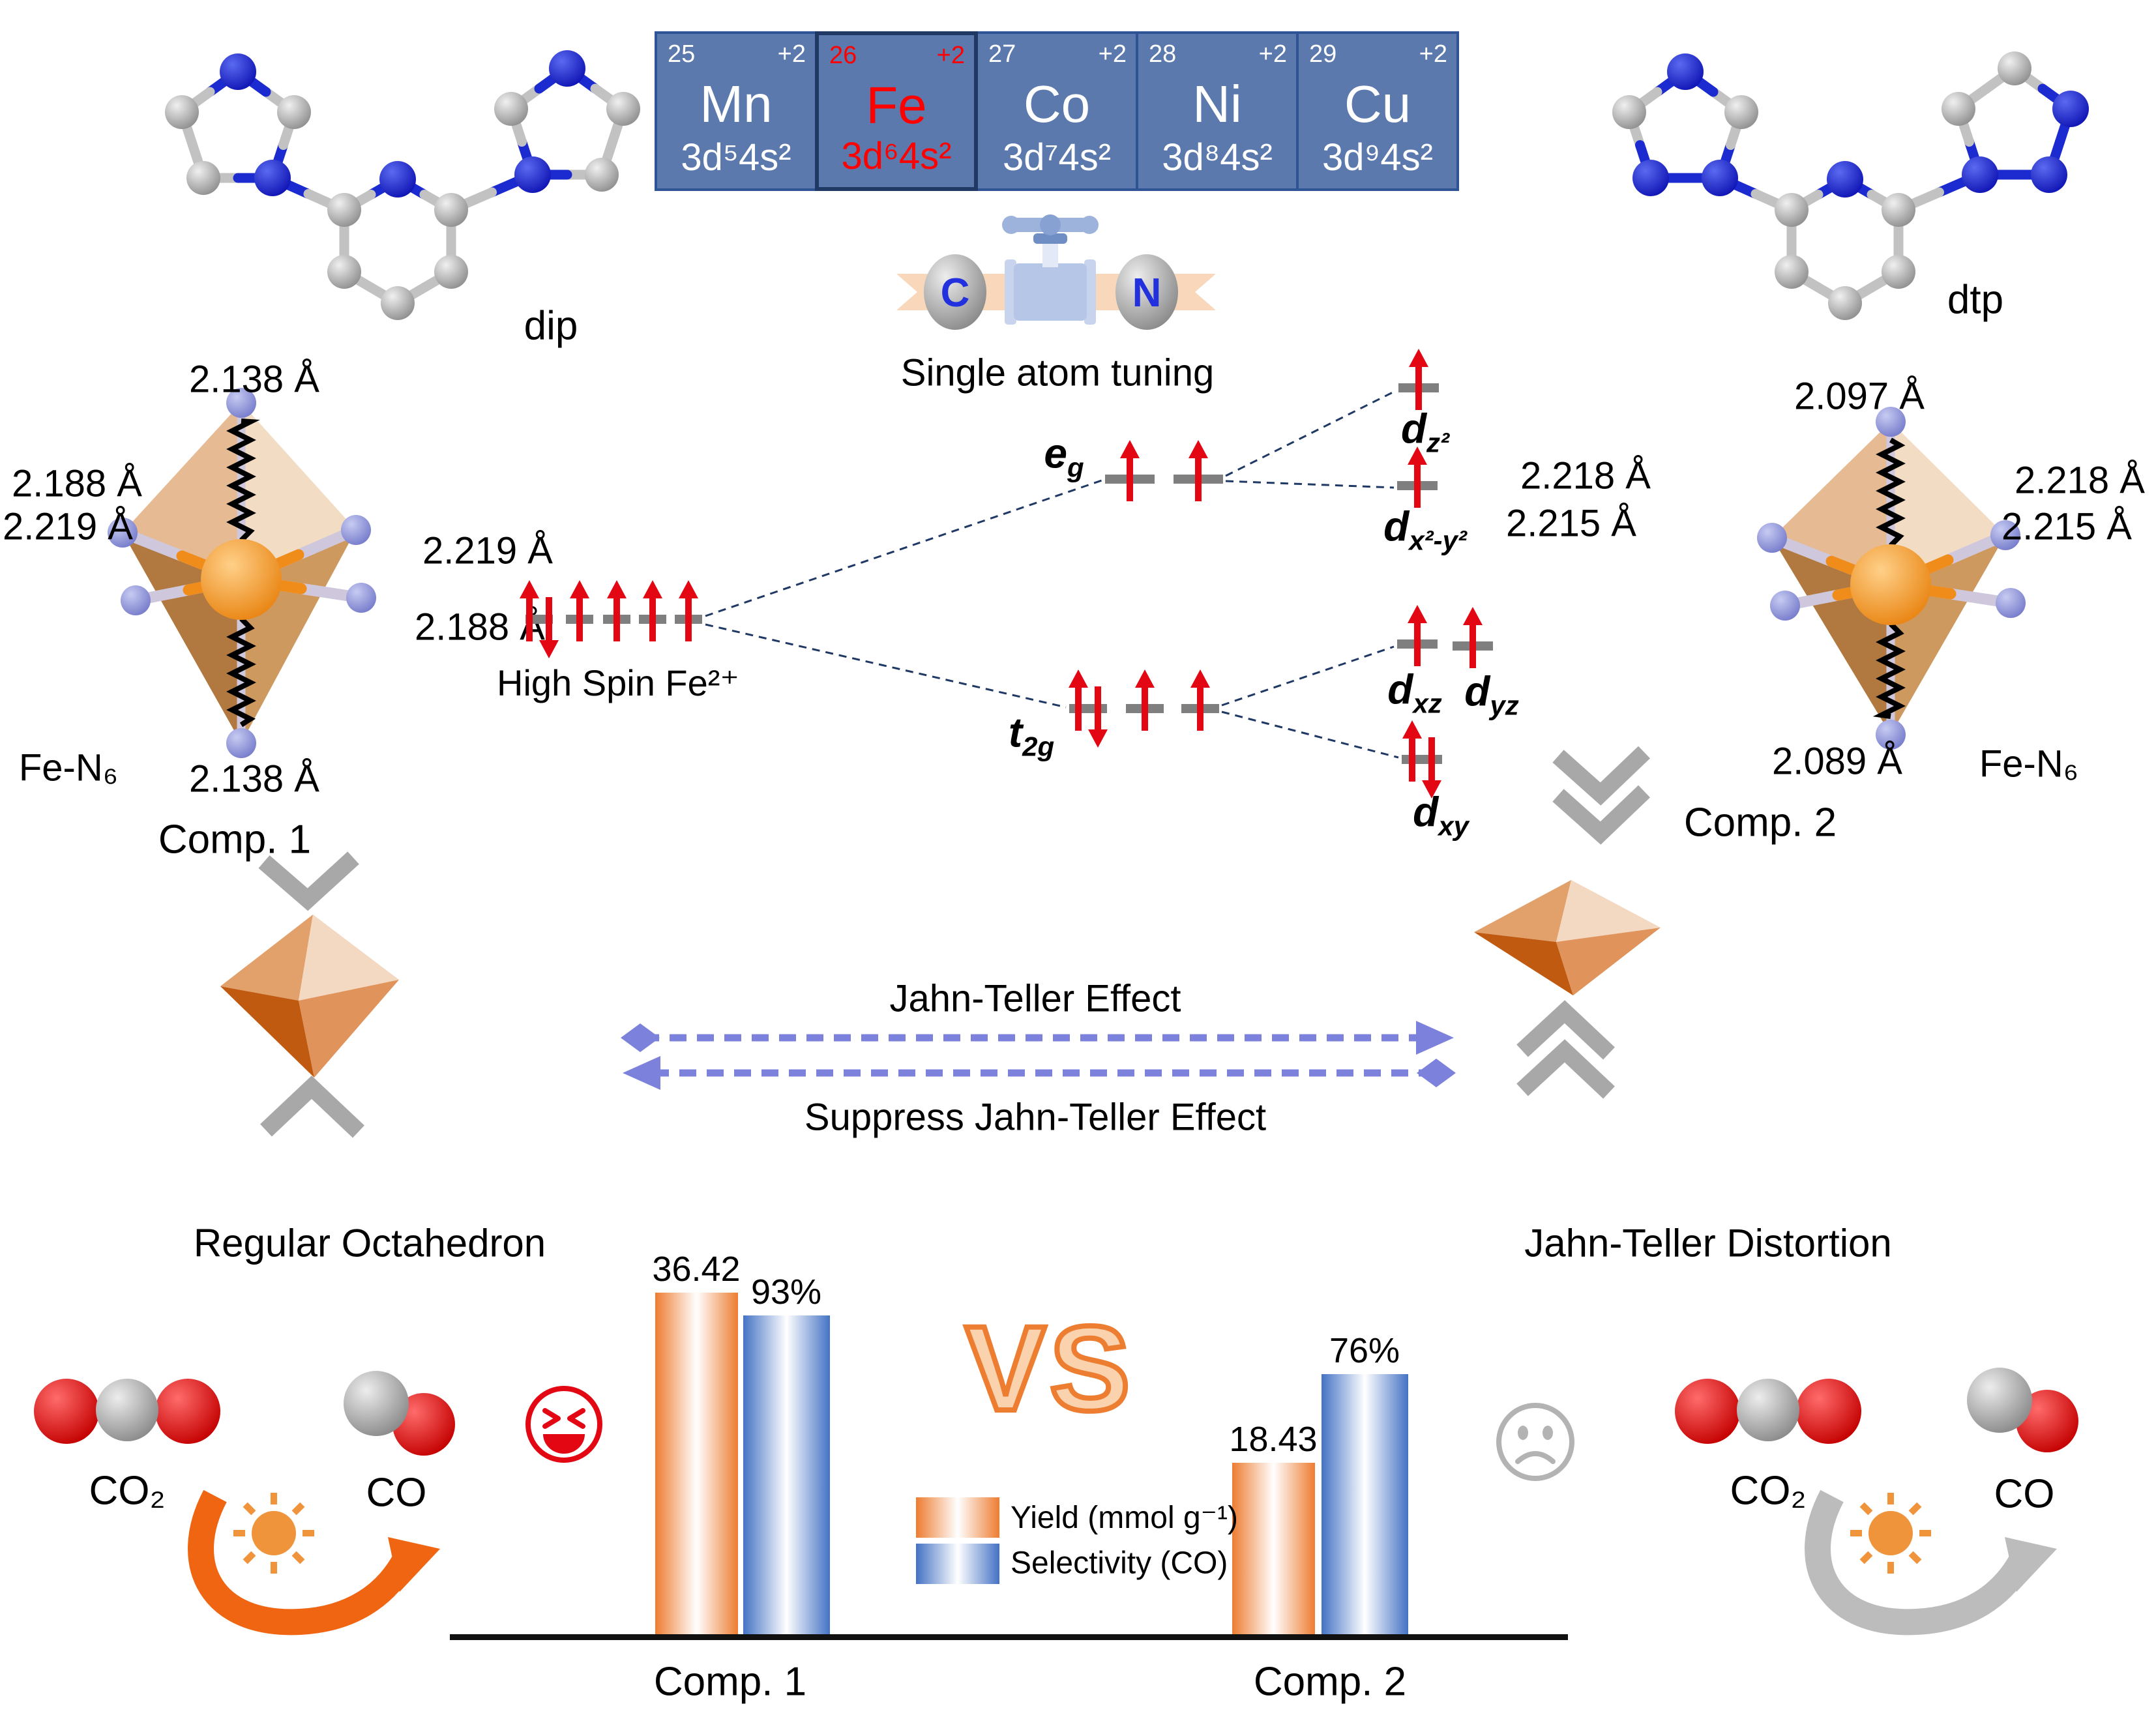 The height and width of the screenshot is (1717, 2156). What do you see at coordinates (2066, 526) in the screenshot?
I see `comp2-bond-right-lower: 2.215 Å` at bounding box center [2066, 526].